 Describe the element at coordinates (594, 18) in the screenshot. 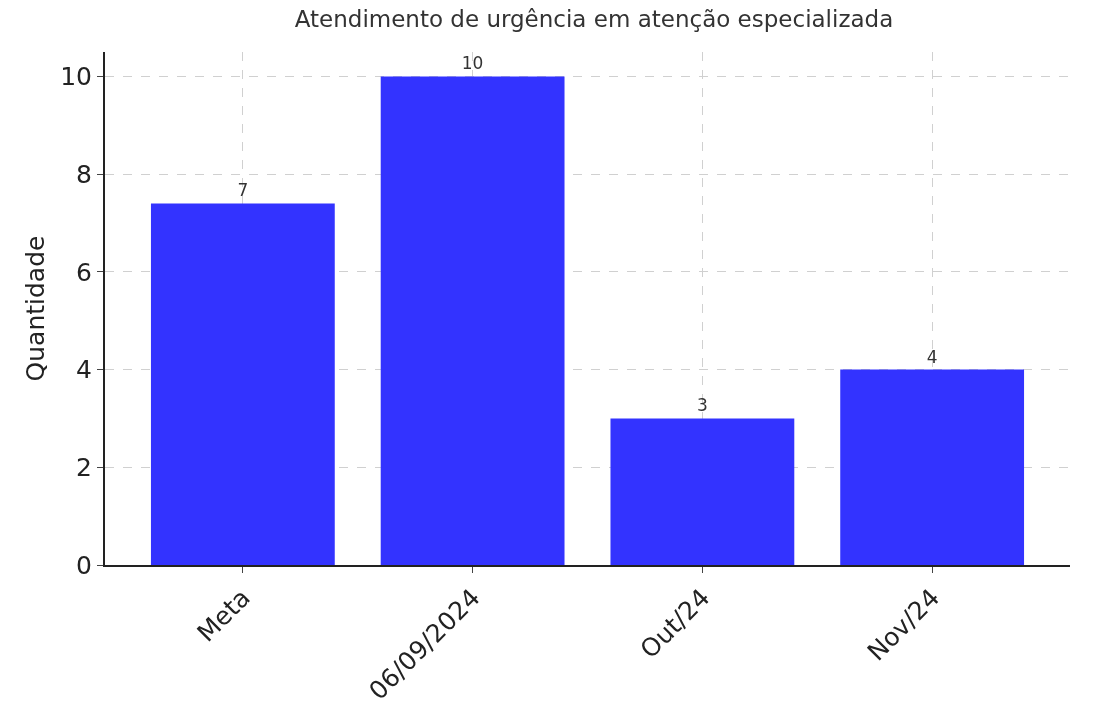

I see `chart-title: Atendimento de urgência em atenção especializada` at that location.